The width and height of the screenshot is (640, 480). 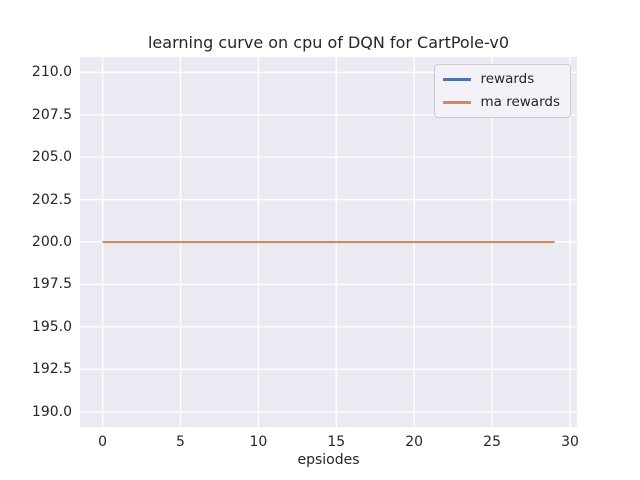 I want to click on x-tick-label: 30, so click(x=570, y=442).